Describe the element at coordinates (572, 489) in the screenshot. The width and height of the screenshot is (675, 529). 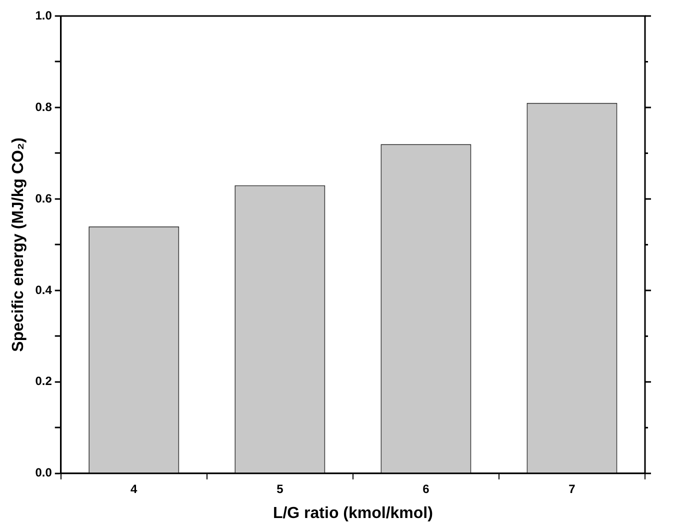
I see `x-tick-label: 7` at that location.